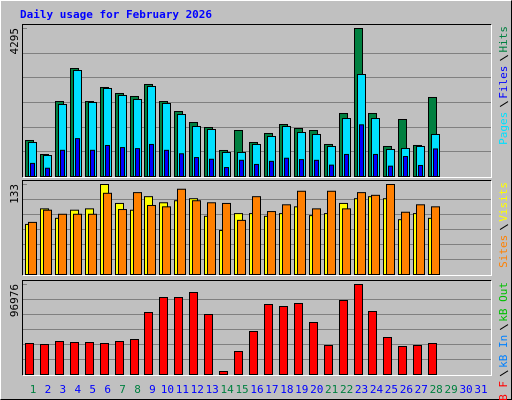 Image resolution: width=512 pixels, height=400 pixels. I want to click on legend-label: Hits, so click(503, 39).